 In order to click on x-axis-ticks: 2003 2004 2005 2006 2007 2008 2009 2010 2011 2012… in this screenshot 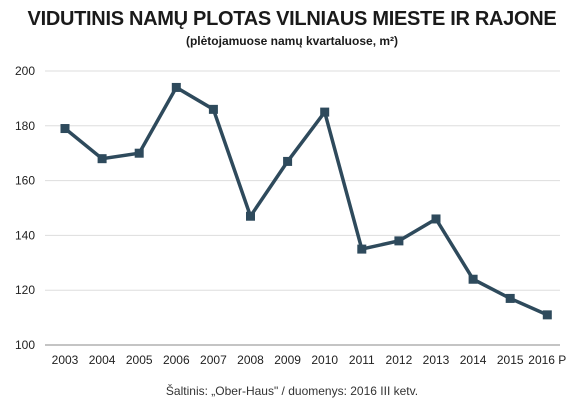, I will do `click(309, 360)`.